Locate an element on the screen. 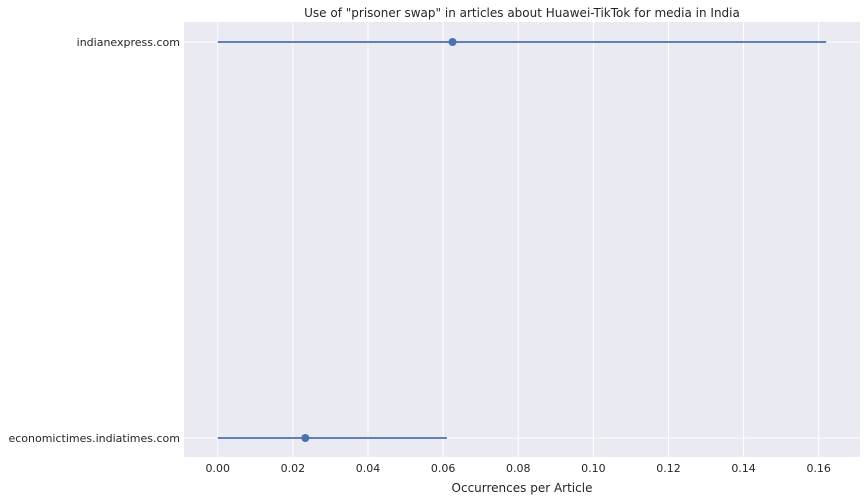 This screenshot has width=866, height=501. x-tick-label: 0.02 is located at coordinates (293, 468).